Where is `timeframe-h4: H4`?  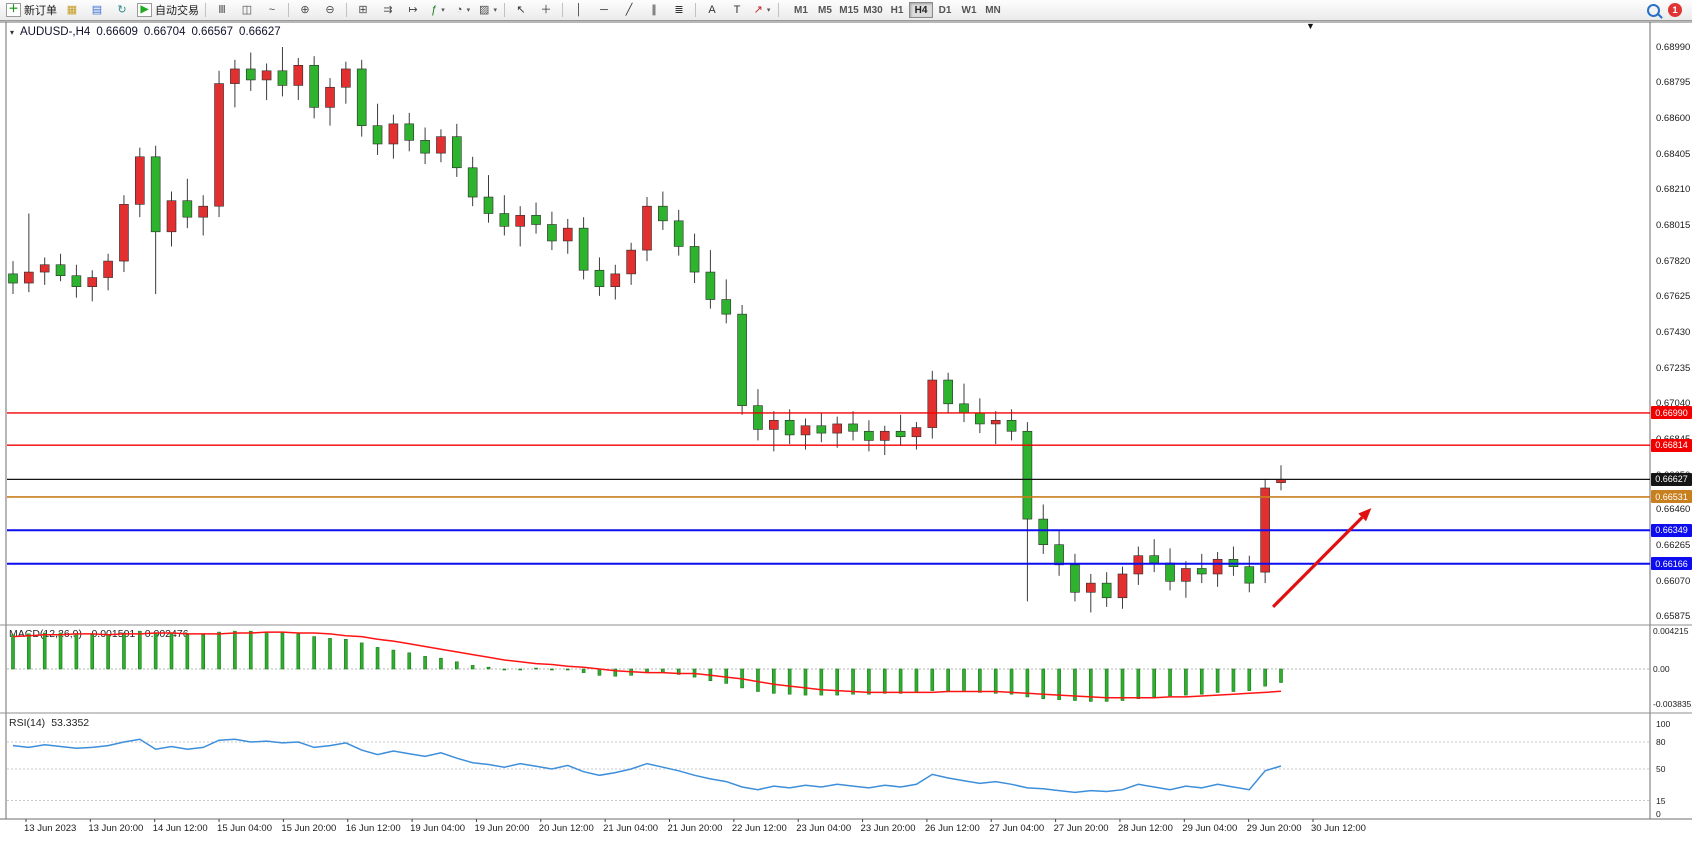
timeframe-h4: H4 is located at coordinates (921, 10).